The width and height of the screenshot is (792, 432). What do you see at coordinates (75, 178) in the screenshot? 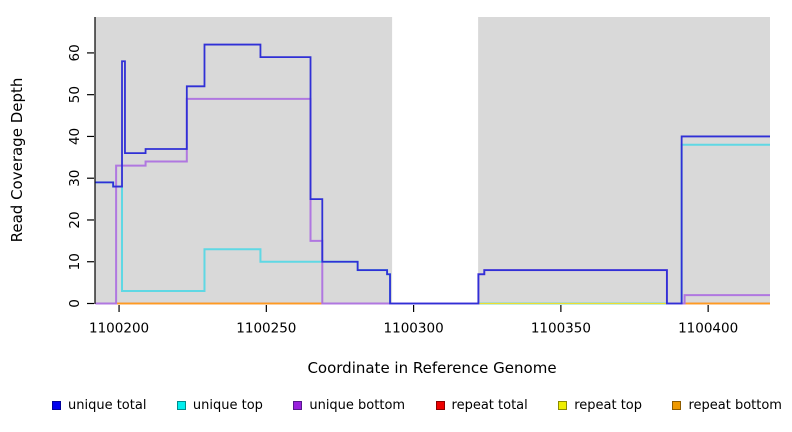
I see `y-tick-label: 30` at bounding box center [75, 178].